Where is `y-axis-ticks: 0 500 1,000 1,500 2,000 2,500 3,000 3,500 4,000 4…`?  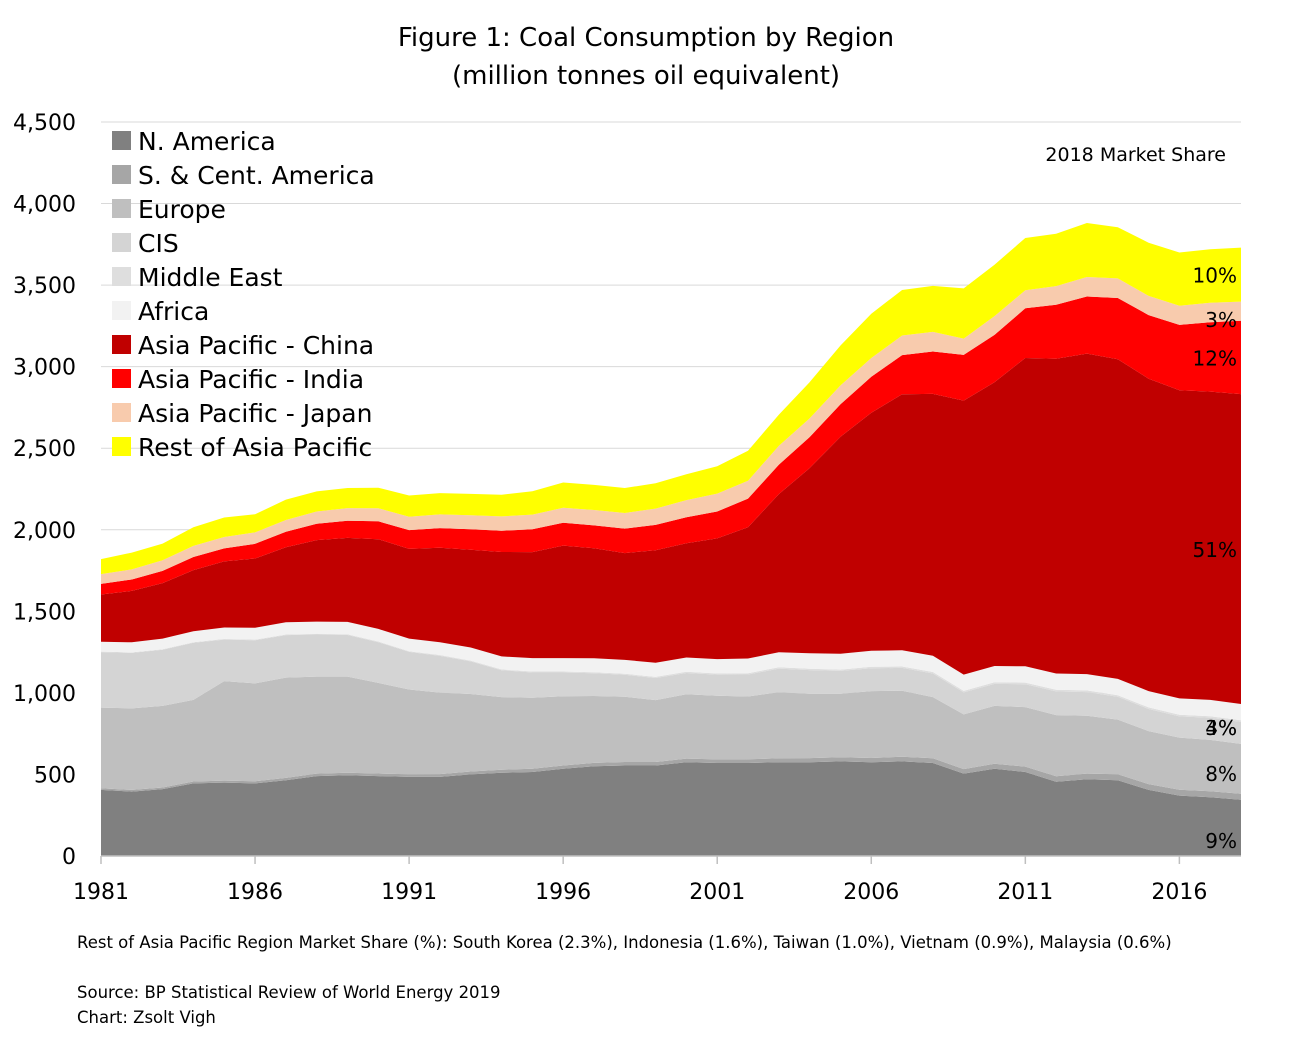 y-axis-ticks: 0 500 1,000 1,500 2,000 2,500 3,000 3,500 4,000 4… is located at coordinates (44, 490).